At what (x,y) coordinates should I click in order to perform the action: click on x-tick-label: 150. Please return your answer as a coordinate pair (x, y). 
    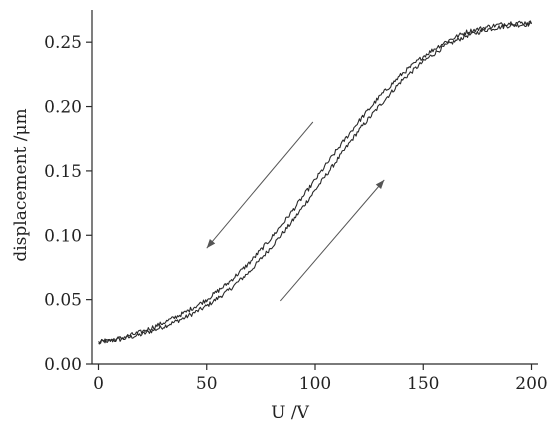
    Looking at the image, I should click on (423, 384).